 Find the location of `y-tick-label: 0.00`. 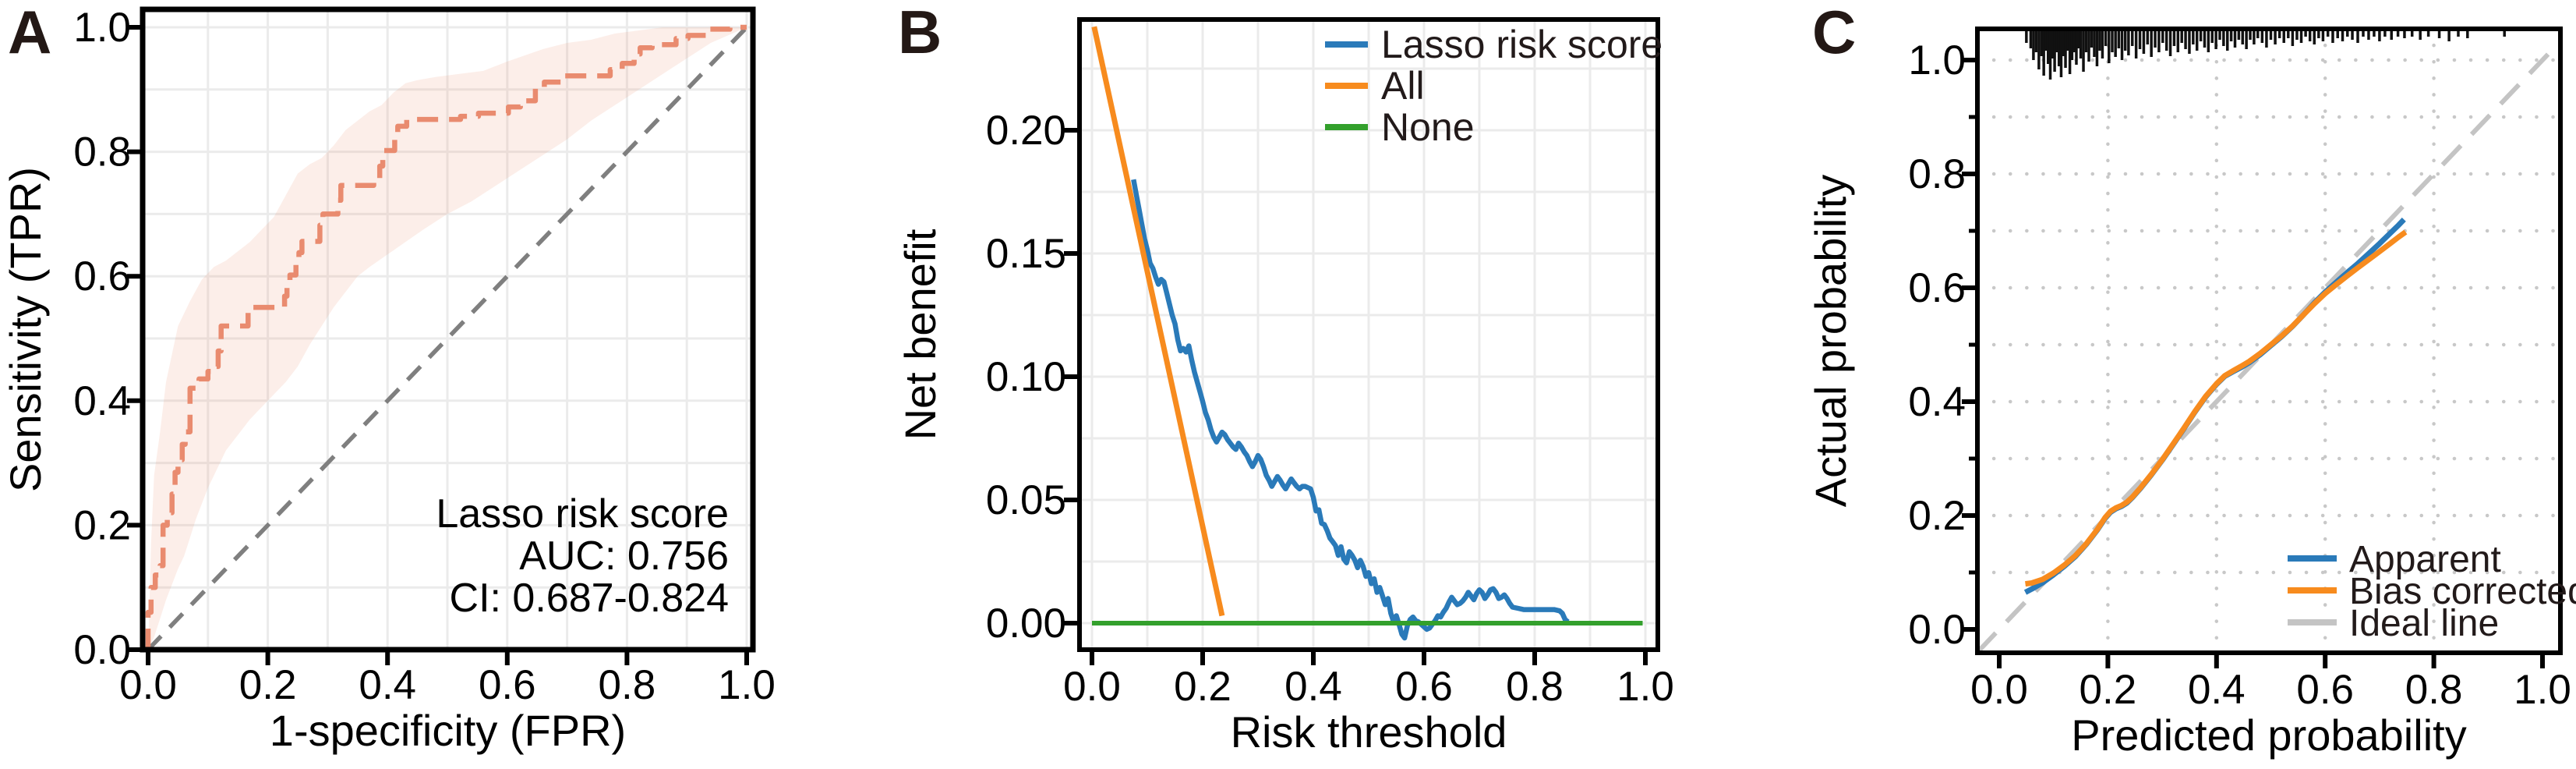

y-tick-label: 0.00 is located at coordinates (1026, 624).